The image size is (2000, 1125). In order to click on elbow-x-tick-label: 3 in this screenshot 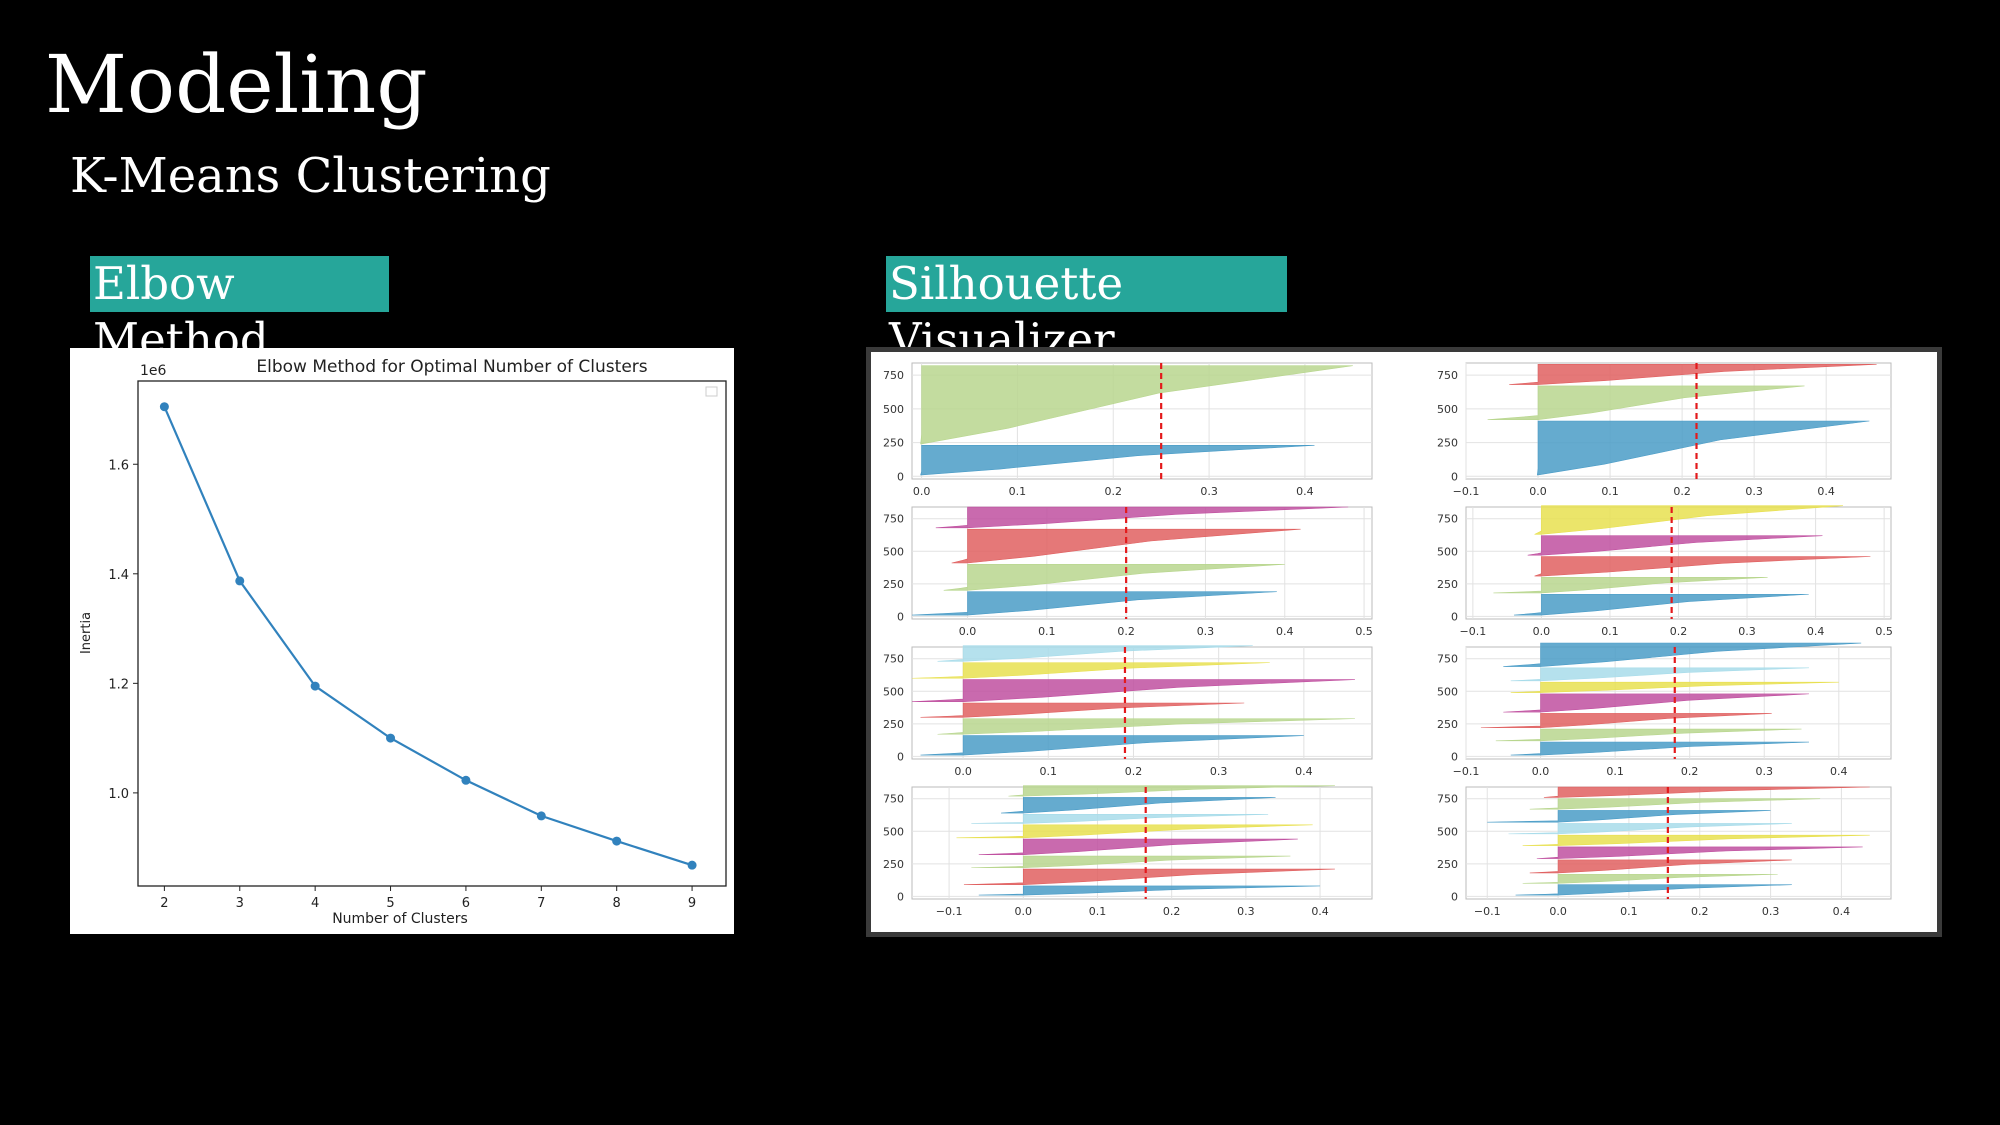, I will do `click(240, 903)`.